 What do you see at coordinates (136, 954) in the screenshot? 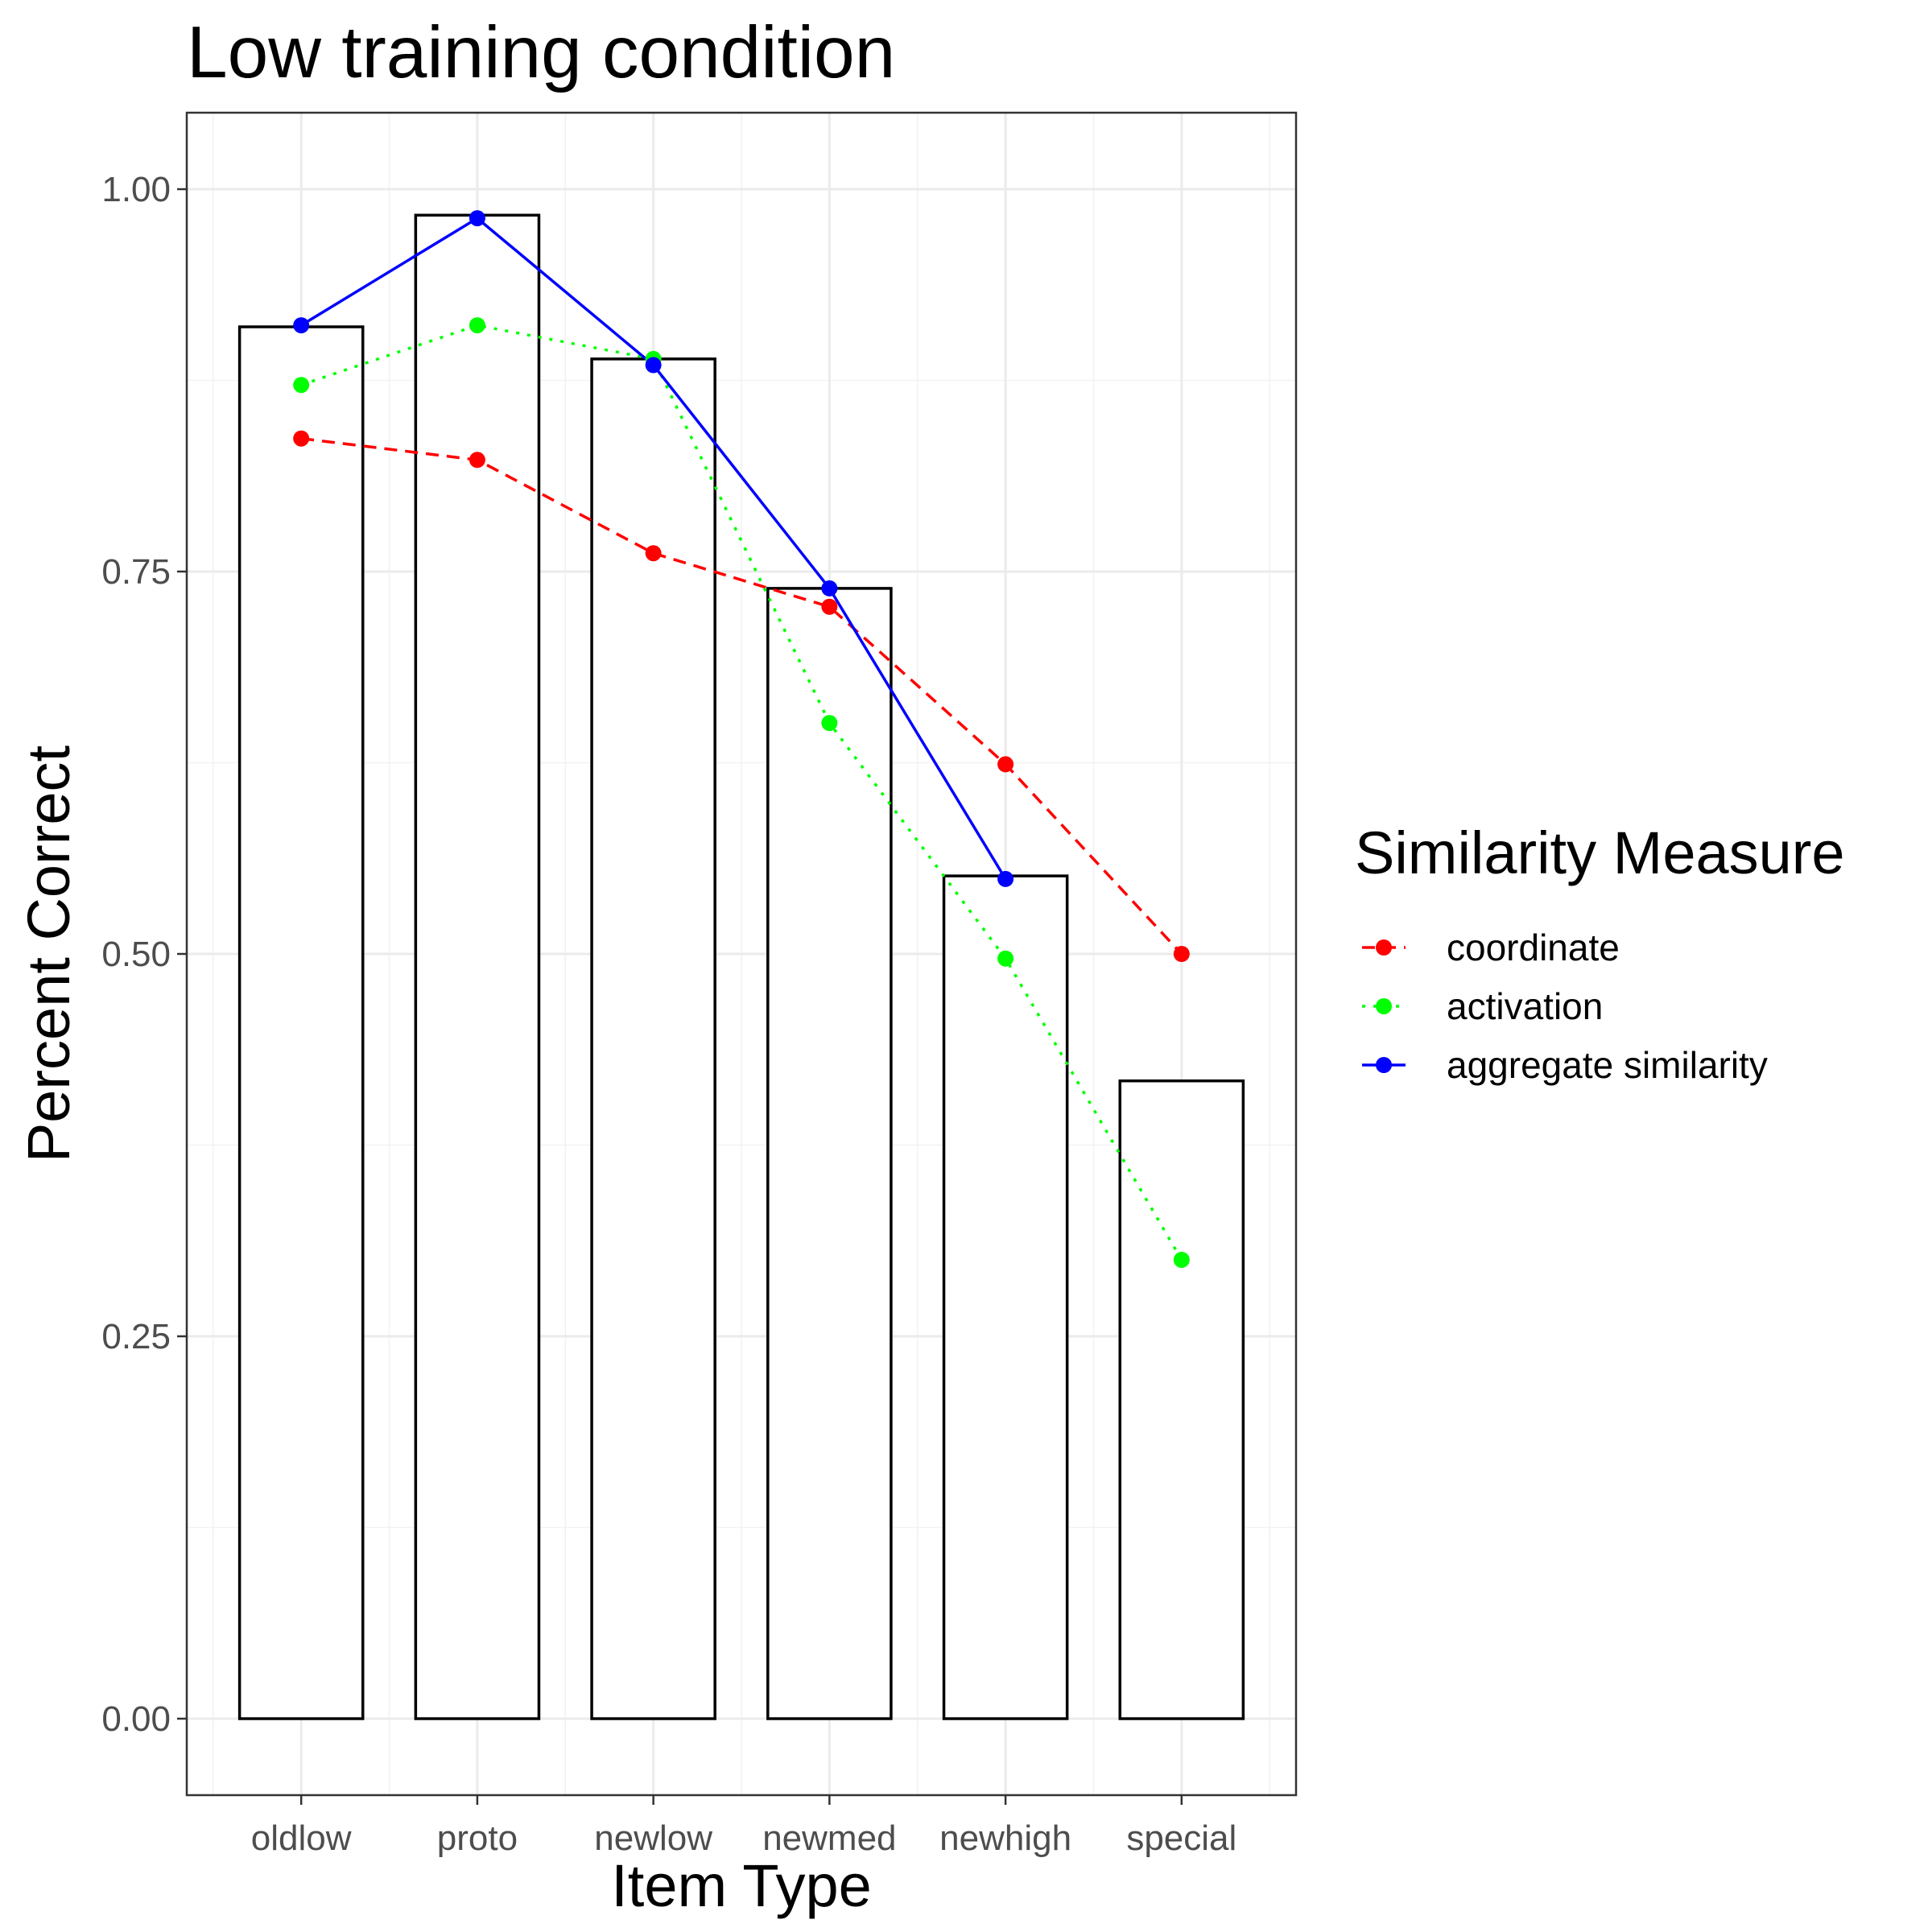
I see `y-tick-label: 0.50` at bounding box center [136, 954].